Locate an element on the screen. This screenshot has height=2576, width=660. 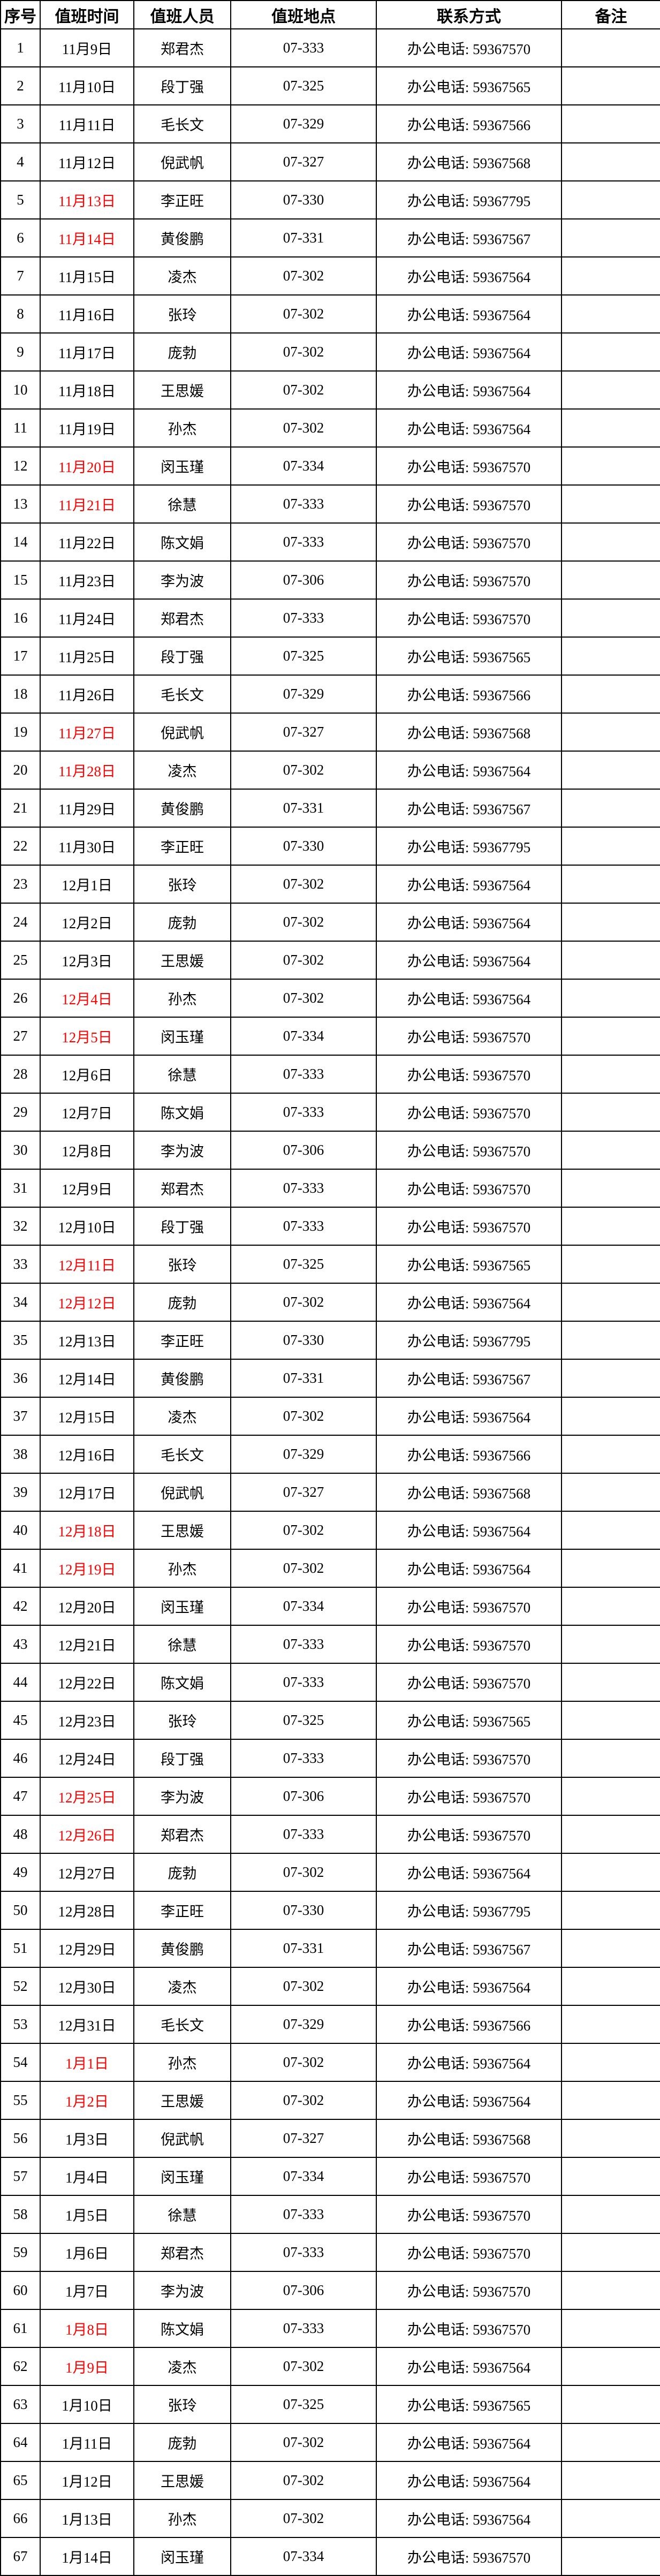
cell-contact: 办公电话: 59367795 is located at coordinates (469, 1910).